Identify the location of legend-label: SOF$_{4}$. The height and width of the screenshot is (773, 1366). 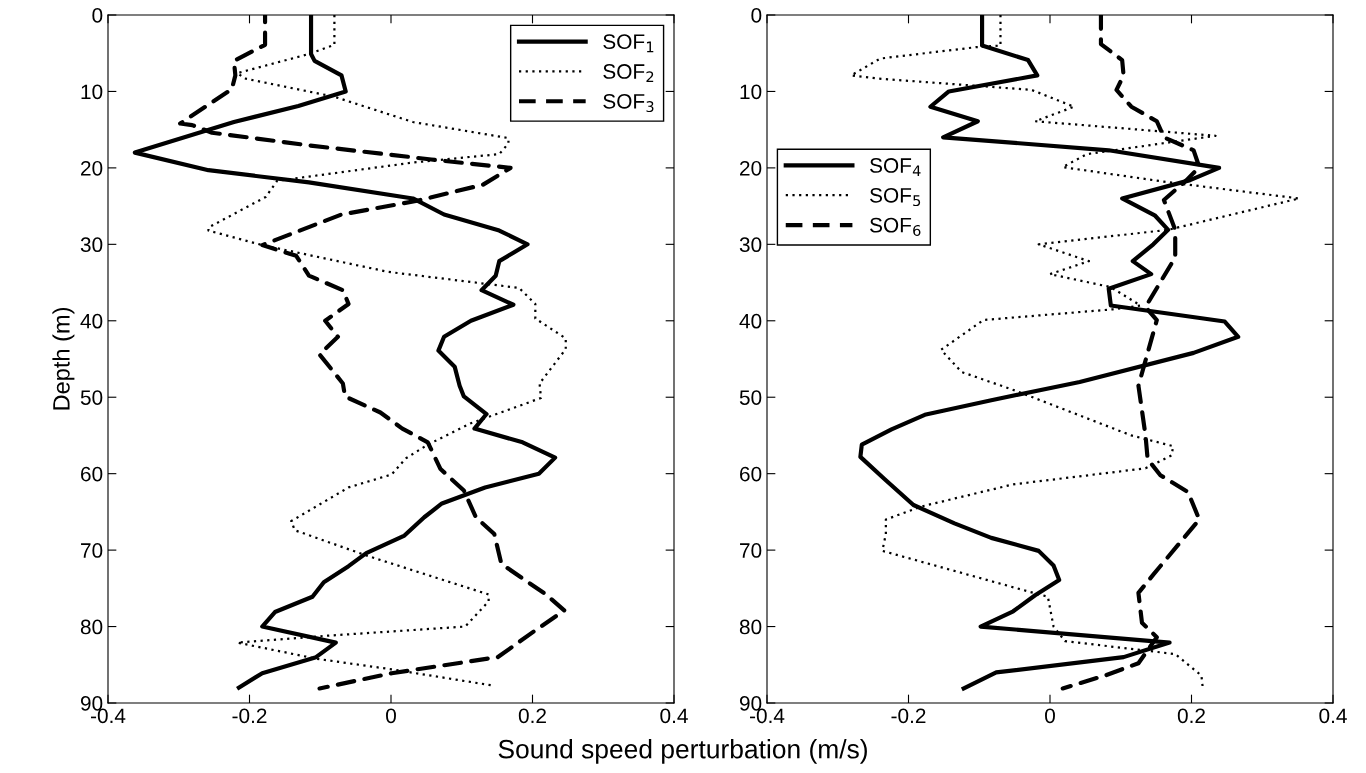
(895, 167).